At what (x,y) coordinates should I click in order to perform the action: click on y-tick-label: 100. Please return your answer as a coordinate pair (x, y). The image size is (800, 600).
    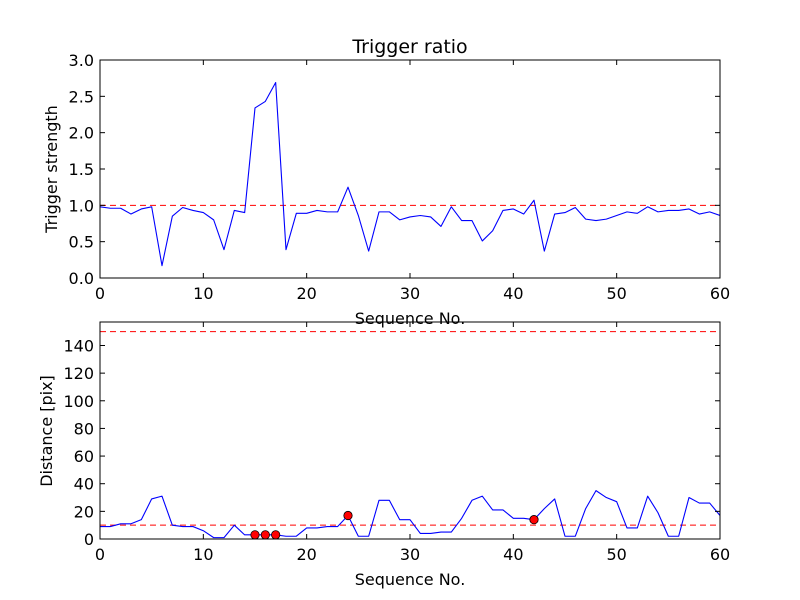
    Looking at the image, I should click on (78, 401).